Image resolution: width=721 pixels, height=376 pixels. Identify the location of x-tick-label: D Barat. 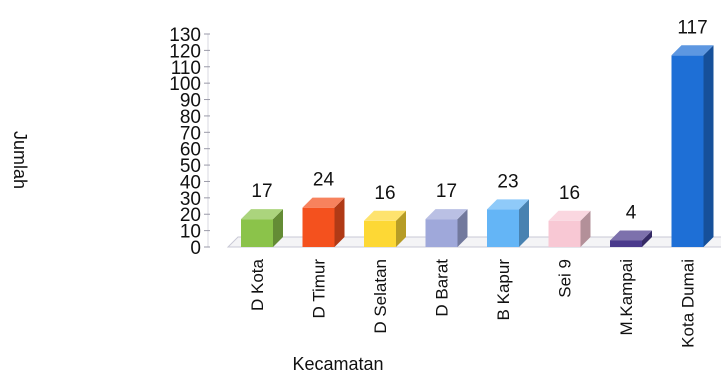
(442, 288).